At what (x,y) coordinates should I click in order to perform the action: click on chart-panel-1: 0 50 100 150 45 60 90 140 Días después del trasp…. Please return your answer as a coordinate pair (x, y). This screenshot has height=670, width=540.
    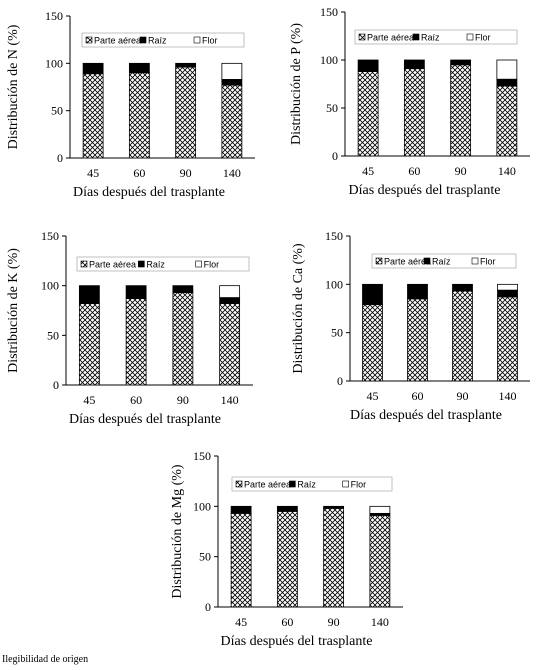
    Looking at the image, I should click on (130, 104).